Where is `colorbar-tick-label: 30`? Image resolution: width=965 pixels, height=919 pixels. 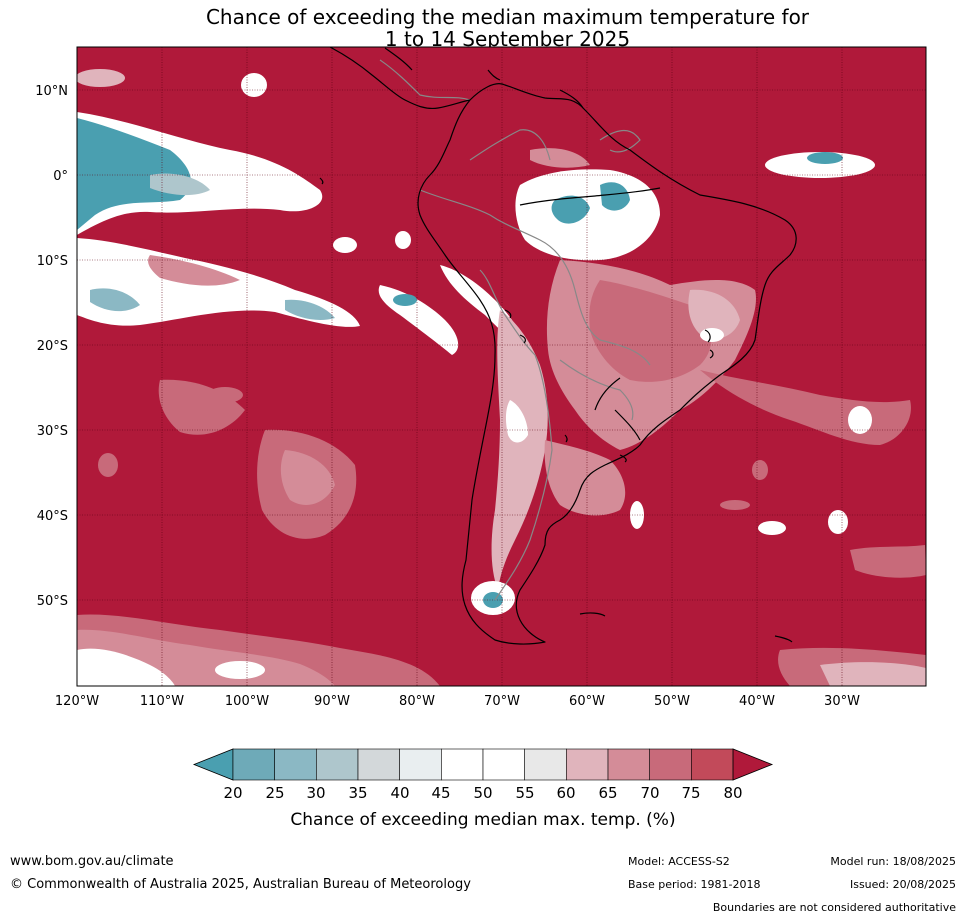 colorbar-tick-label: 30 is located at coordinates (315, 793).